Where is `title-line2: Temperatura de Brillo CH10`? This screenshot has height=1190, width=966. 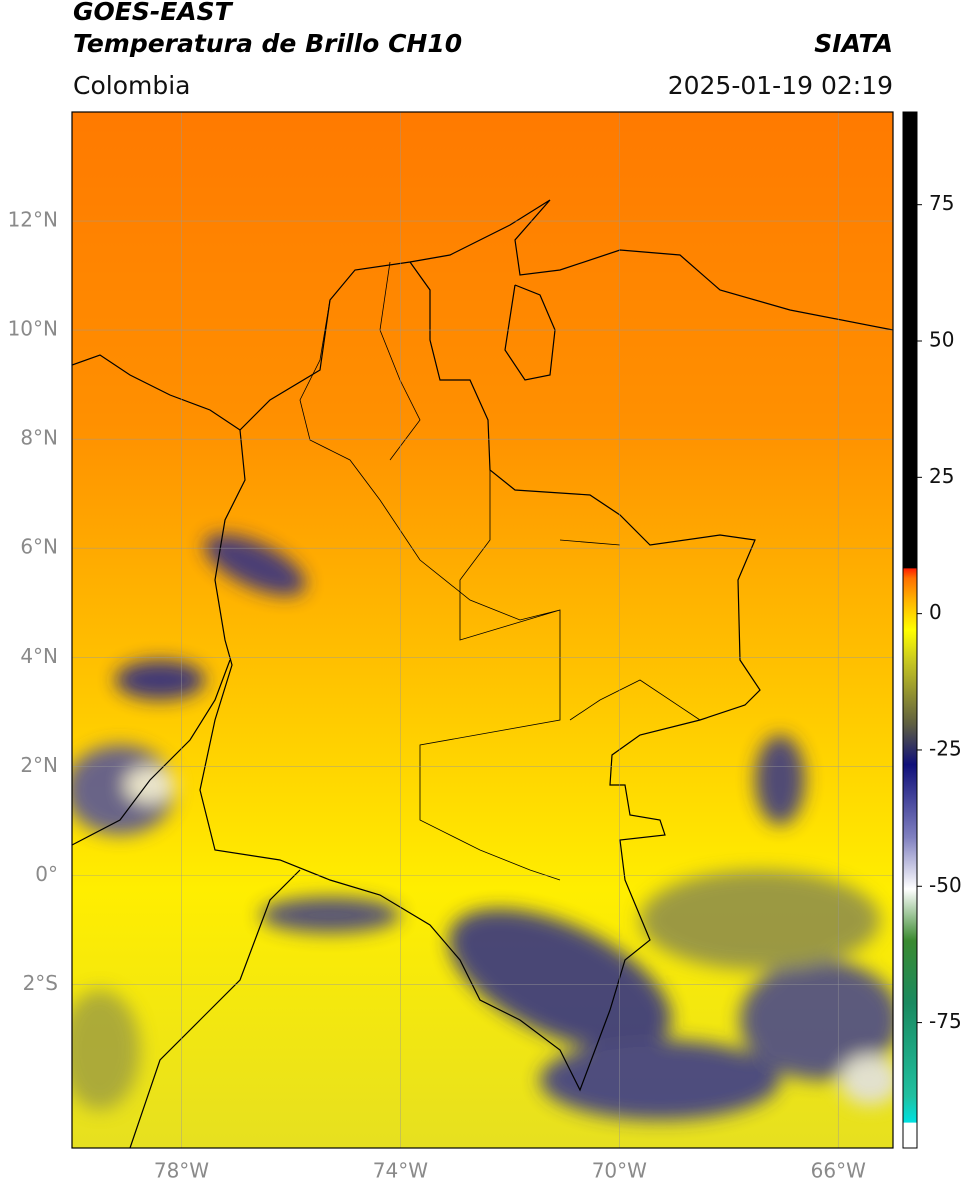 title-line2: Temperatura de Brillo CH10 is located at coordinates (267, 43).